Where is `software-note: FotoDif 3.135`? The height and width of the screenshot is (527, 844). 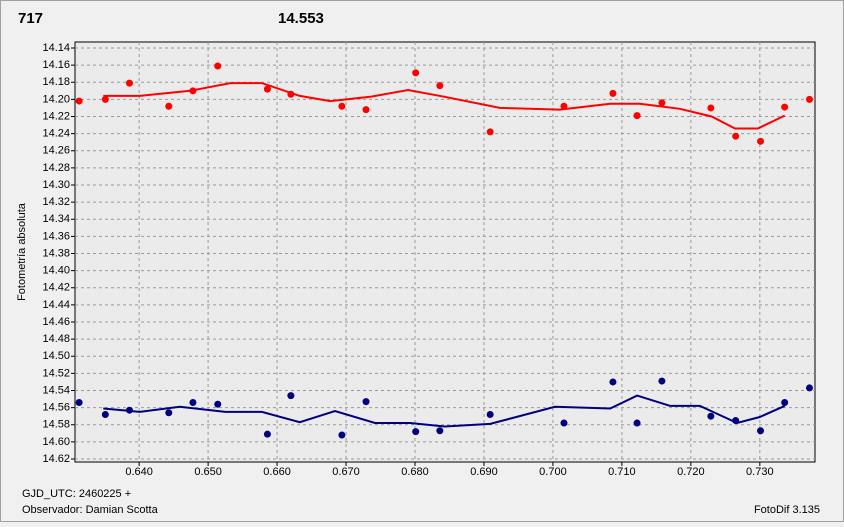 software-note: FotoDif 3.135 is located at coordinates (787, 510).